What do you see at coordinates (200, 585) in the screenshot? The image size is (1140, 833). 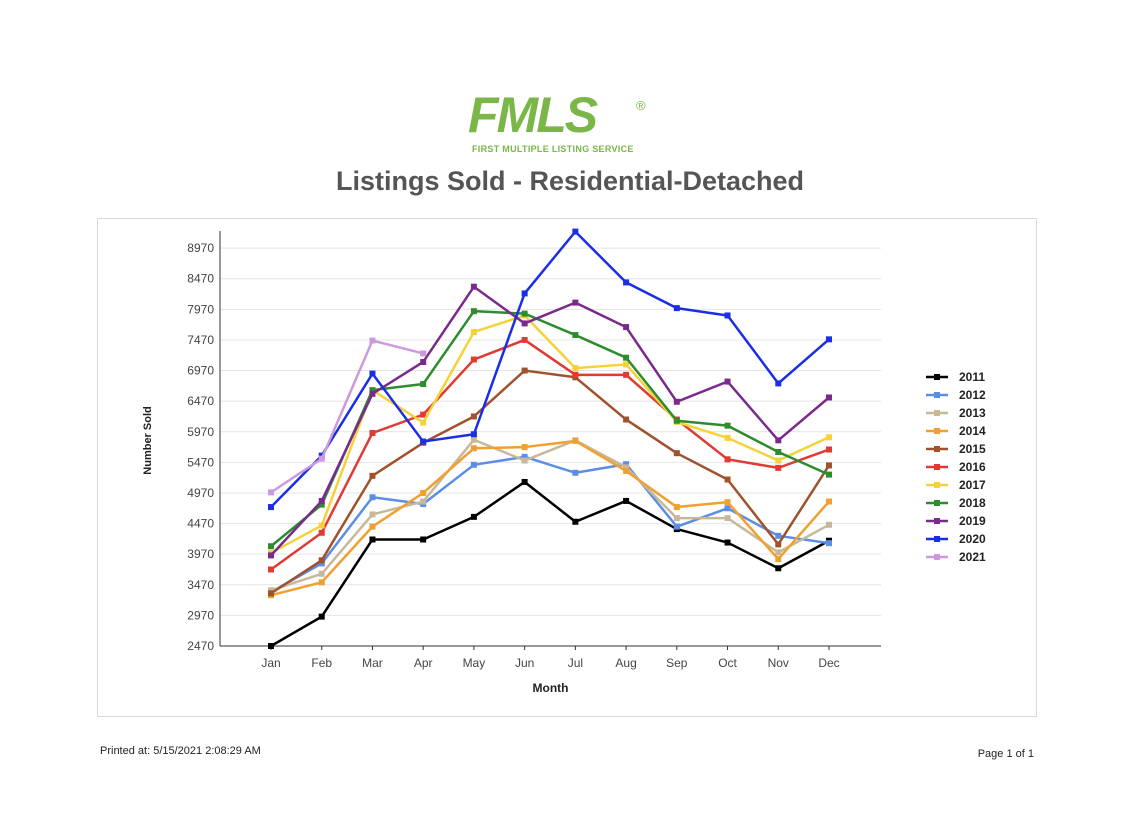 I see `y-tick-label: 3470` at bounding box center [200, 585].